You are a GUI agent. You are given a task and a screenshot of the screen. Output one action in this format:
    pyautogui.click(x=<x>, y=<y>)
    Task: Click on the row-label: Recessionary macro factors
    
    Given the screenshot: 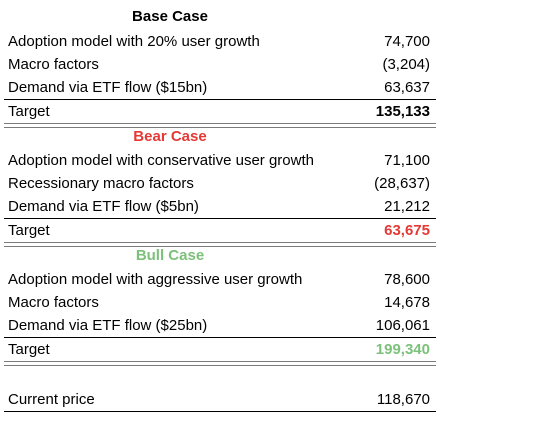 What is the action you would take?
    pyautogui.click(x=101, y=183)
    